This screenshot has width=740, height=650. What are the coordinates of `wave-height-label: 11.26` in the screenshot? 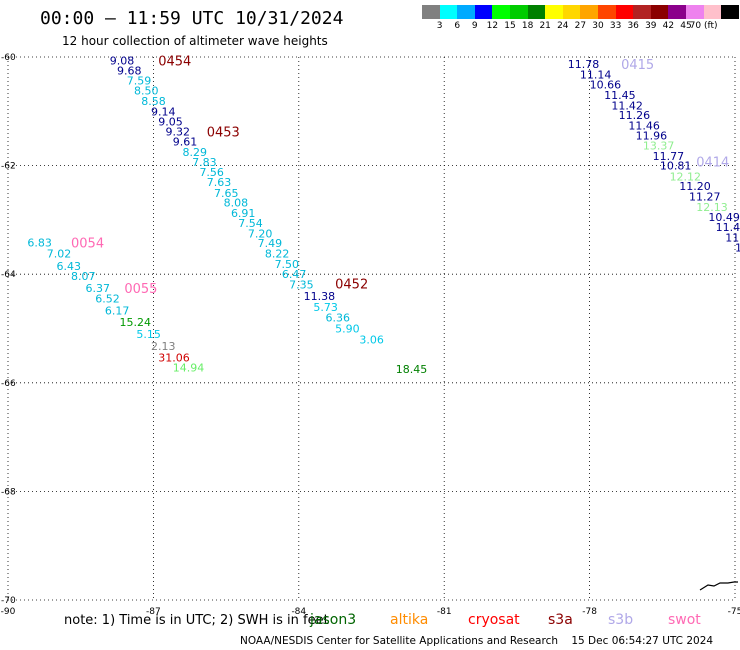 It's located at (635, 115).